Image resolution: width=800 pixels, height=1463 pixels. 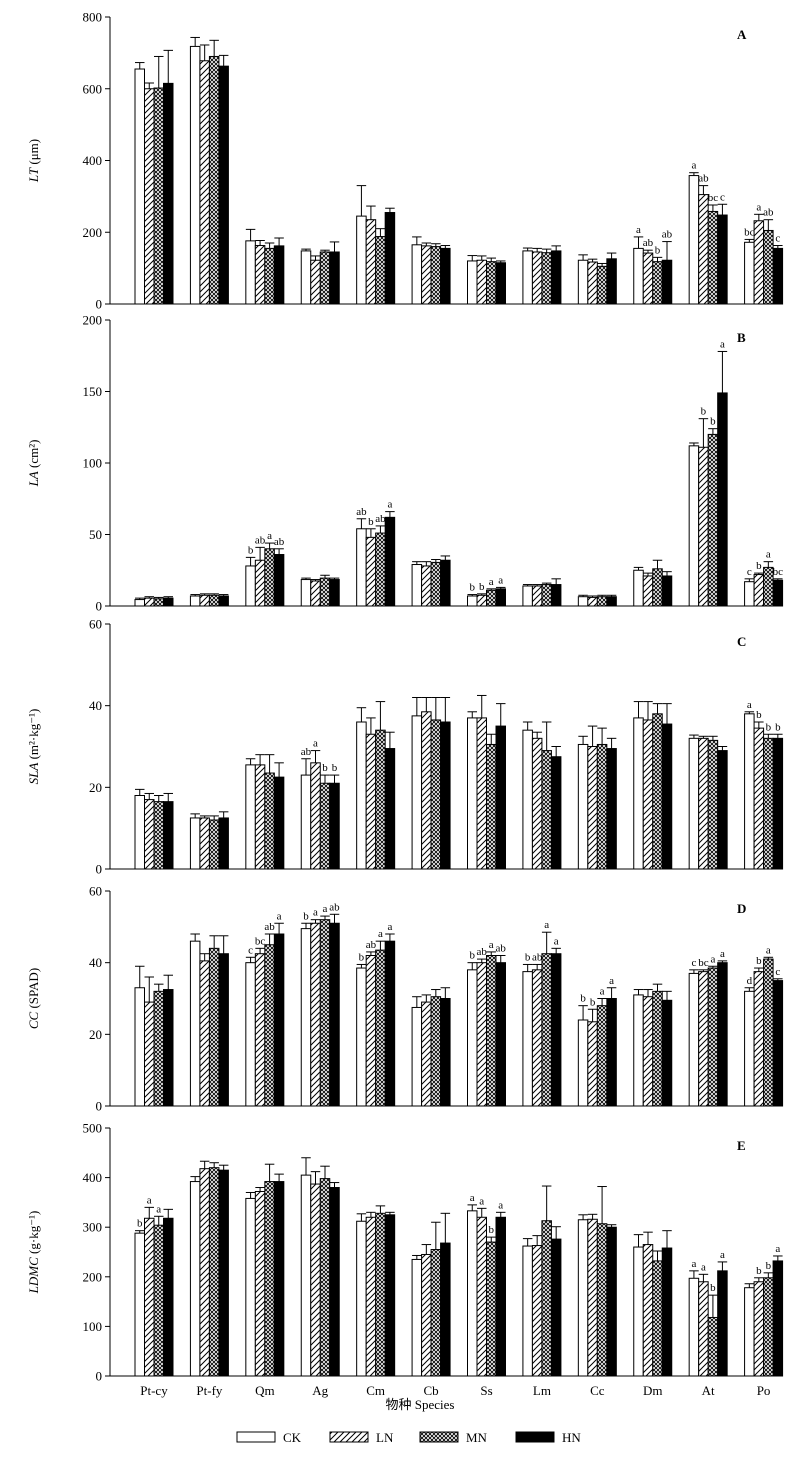 What do you see at coordinates (95, 891) in the screenshot?
I see `y-tick-label: 60` at bounding box center [95, 891].